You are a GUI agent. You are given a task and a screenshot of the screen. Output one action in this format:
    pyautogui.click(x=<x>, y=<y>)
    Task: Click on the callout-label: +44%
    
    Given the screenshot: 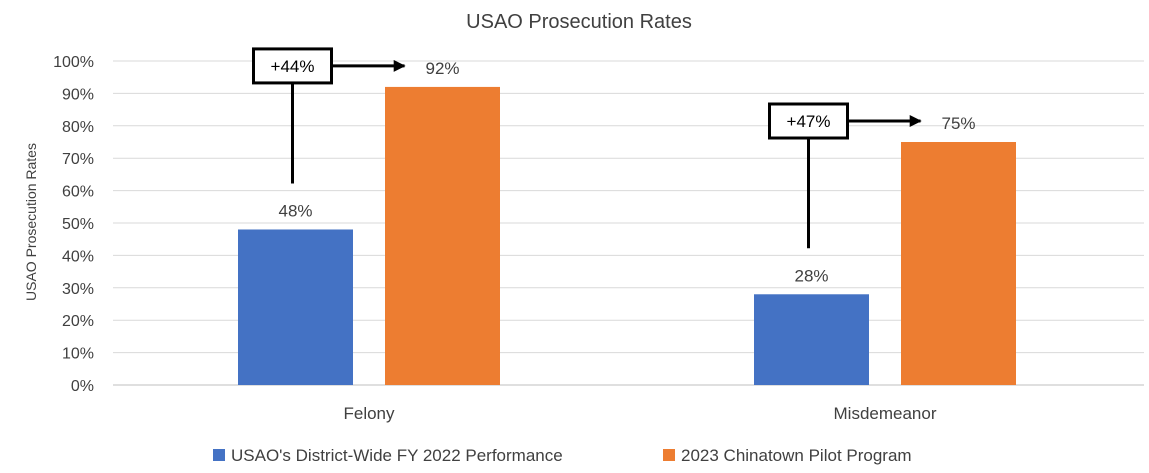 What is the action you would take?
    pyautogui.click(x=293, y=66)
    